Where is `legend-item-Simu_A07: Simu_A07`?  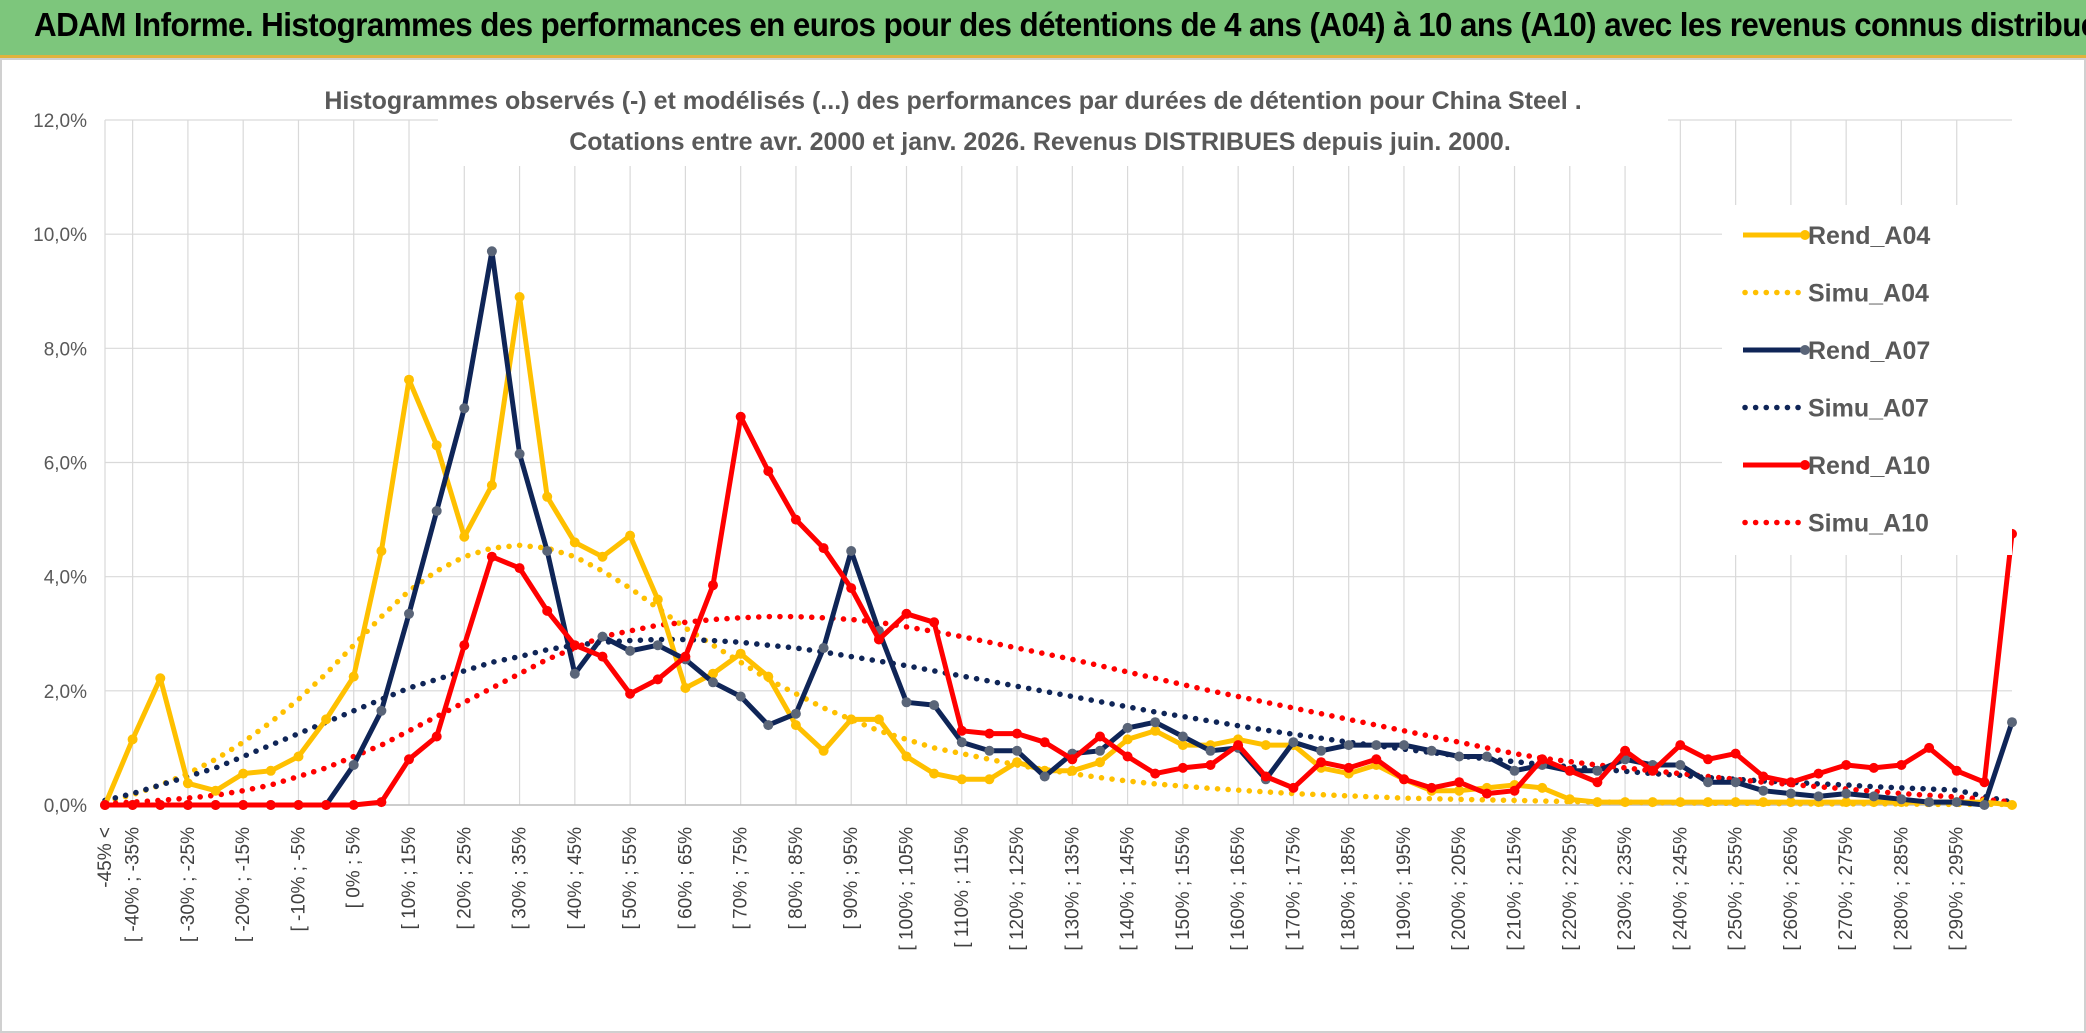
legend-item-Simu_A07: Simu_A07 is located at coordinates (1835, 409).